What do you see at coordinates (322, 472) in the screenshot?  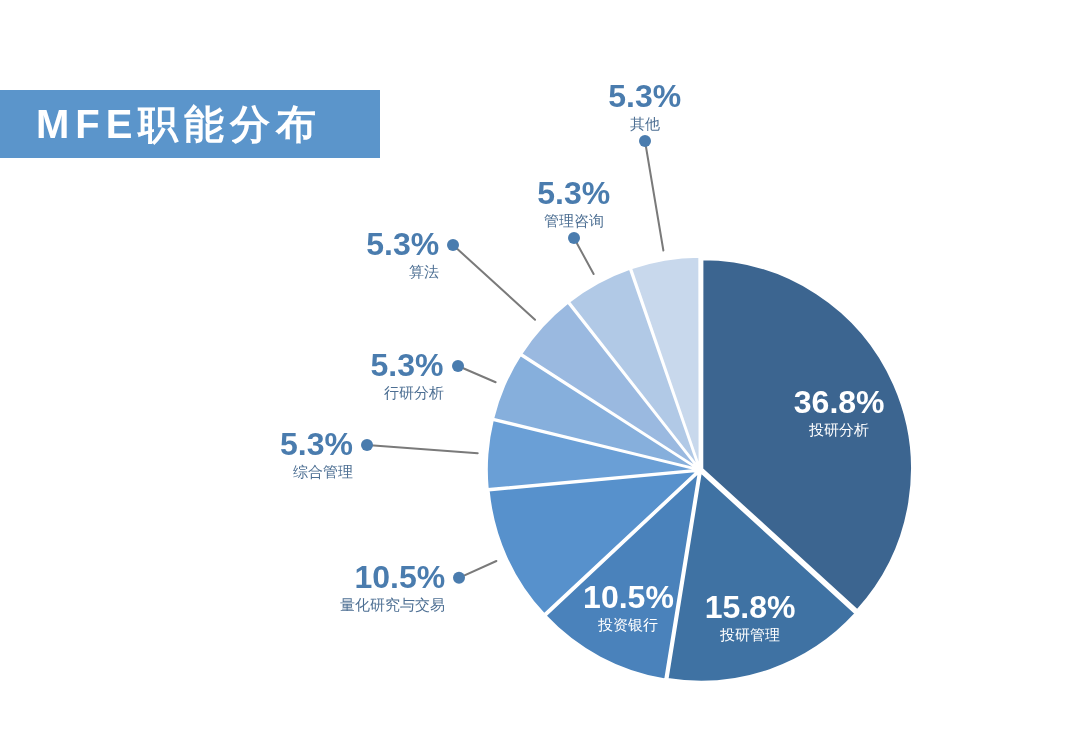 I see `slice-label: 综合管理` at bounding box center [322, 472].